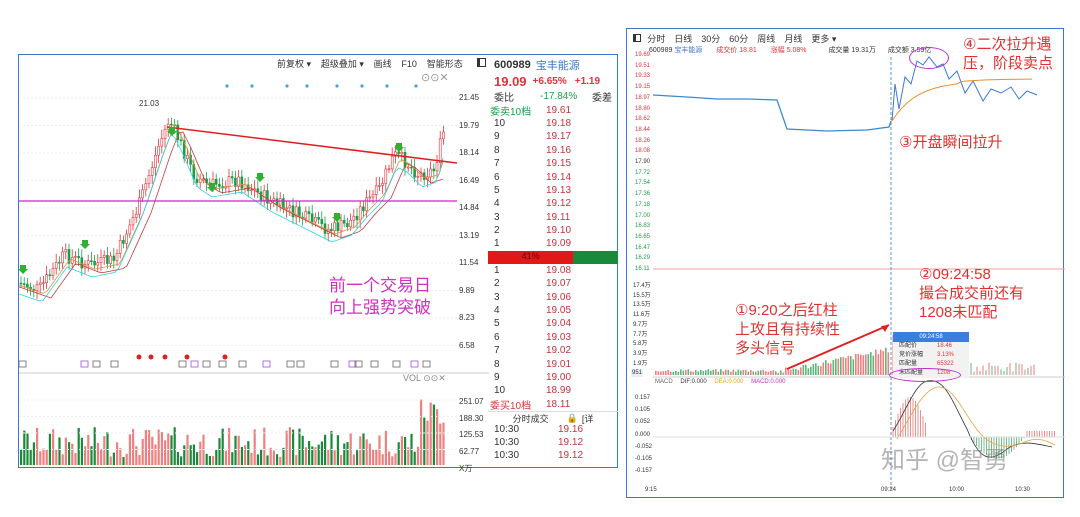 This screenshot has width=1080, height=517. Describe the element at coordinates (824, 39) in the screenshot. I see `tab-6: 更多 ▾` at that location.